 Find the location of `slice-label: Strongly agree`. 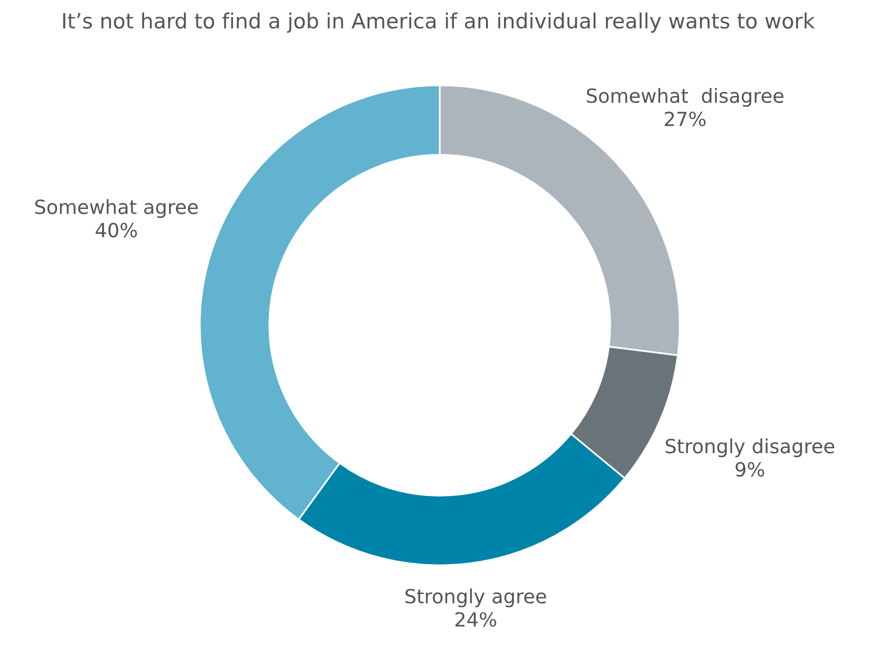

slice-label: Strongly agree is located at coordinates (475, 598).